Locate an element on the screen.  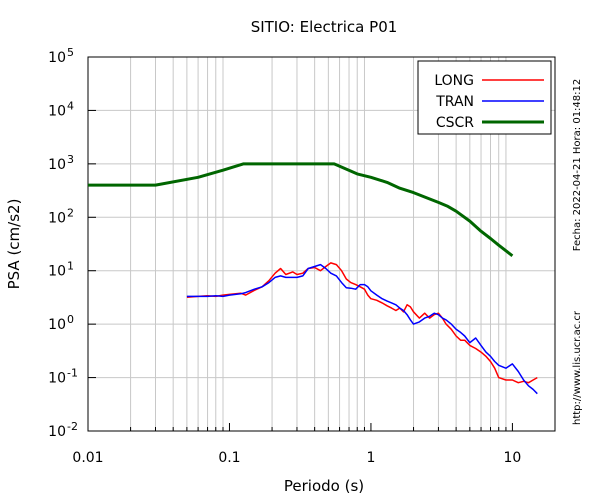
x-tick-label: 1 is located at coordinates (370, 458).